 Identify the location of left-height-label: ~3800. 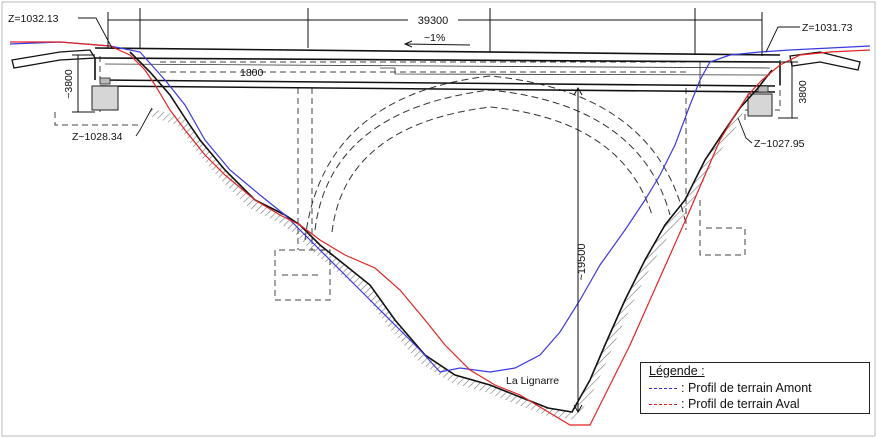
(69, 84).